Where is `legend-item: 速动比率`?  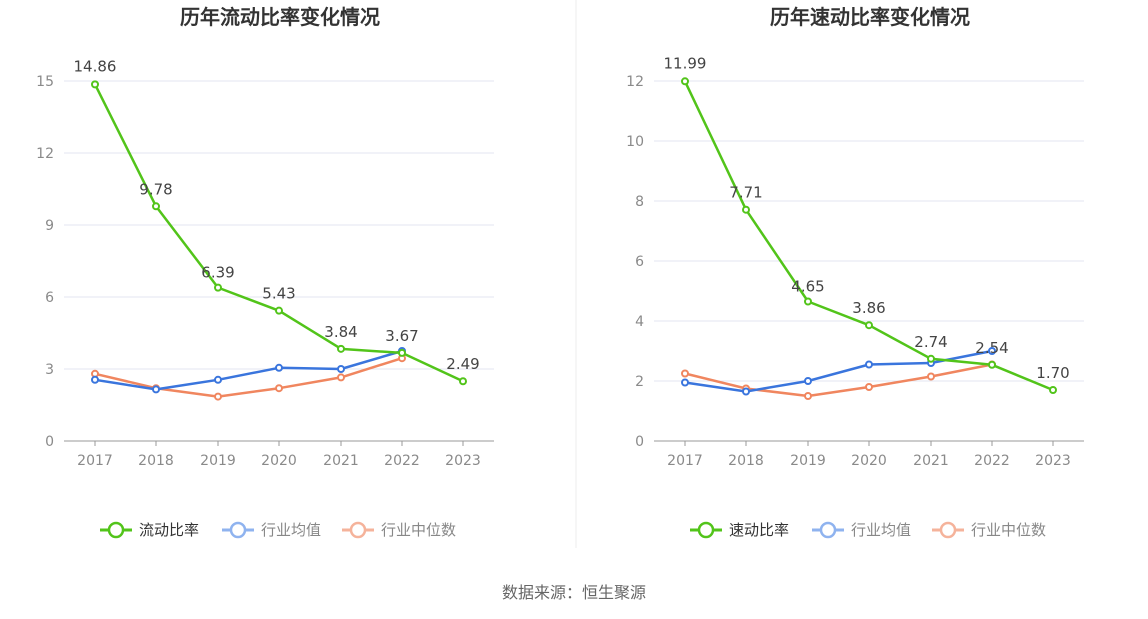 legend-item: 速动比率 is located at coordinates (739, 530).